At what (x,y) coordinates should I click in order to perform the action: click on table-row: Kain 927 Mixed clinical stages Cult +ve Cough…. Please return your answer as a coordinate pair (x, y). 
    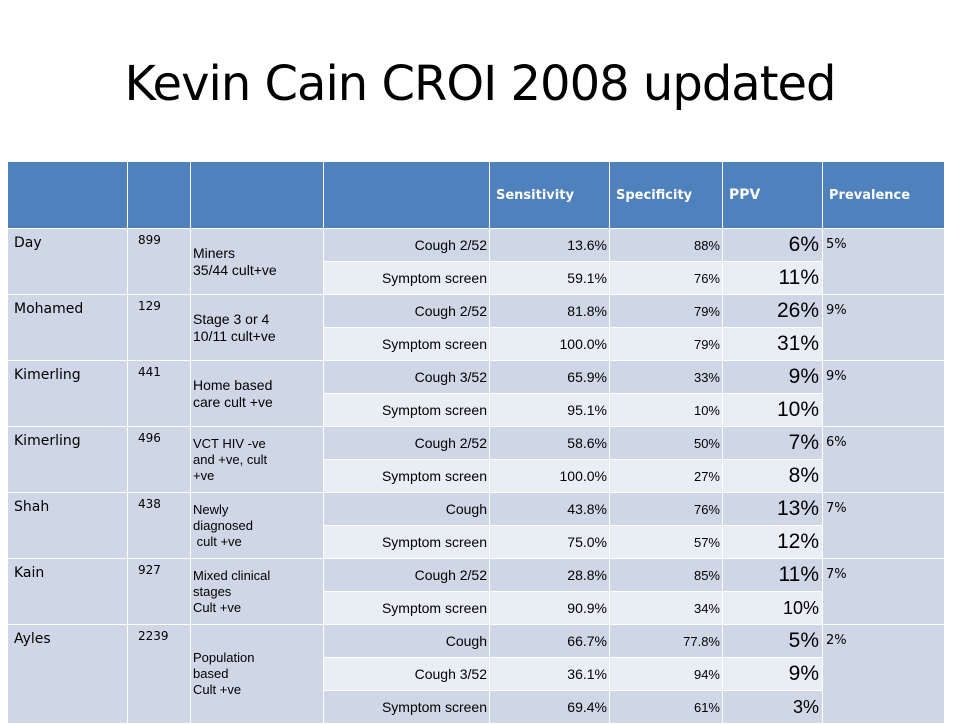
    Looking at the image, I should click on (476, 591).